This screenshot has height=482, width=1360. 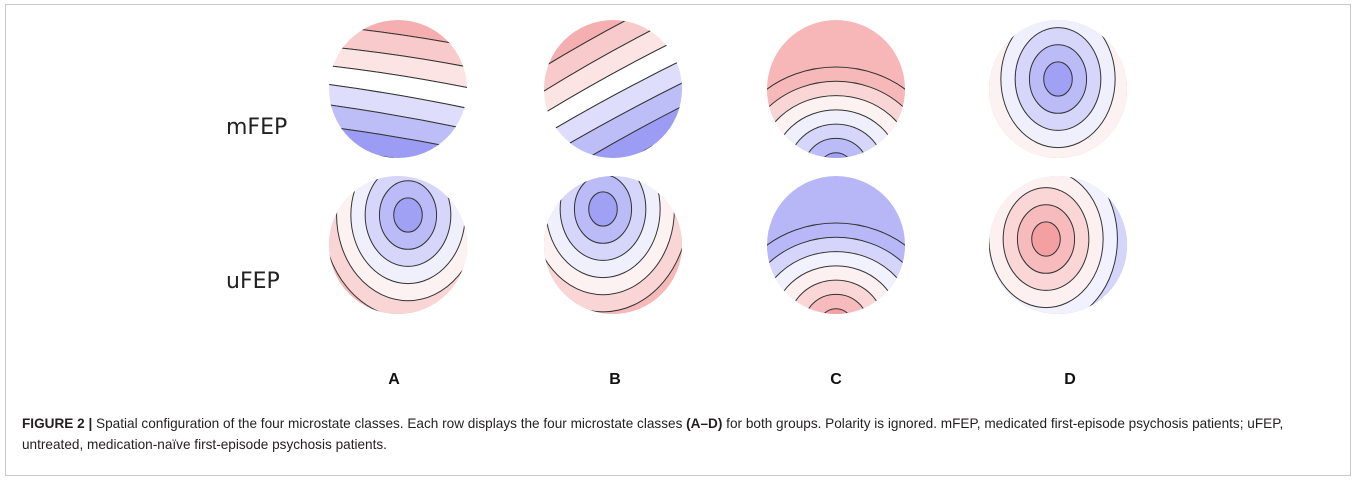 I want to click on topomap-mfep-d, so click(x=1058, y=89).